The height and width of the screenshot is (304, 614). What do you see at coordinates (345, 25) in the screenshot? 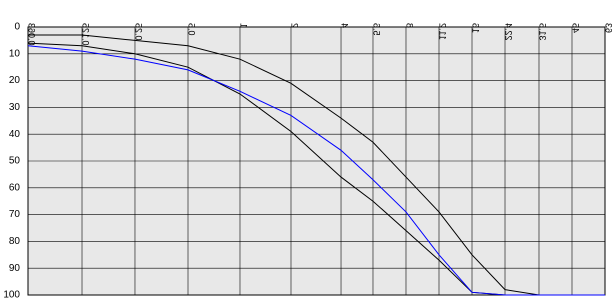
I see `x-tick-label: 4` at bounding box center [345, 25].